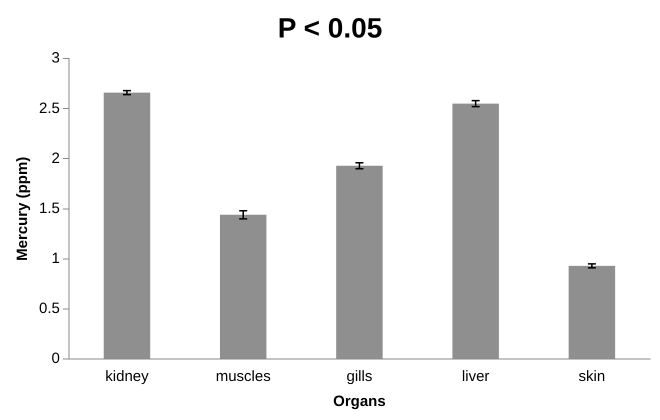 The height and width of the screenshot is (420, 660). Describe the element at coordinates (592, 377) in the screenshot. I see `x-tick-label: skin` at that location.